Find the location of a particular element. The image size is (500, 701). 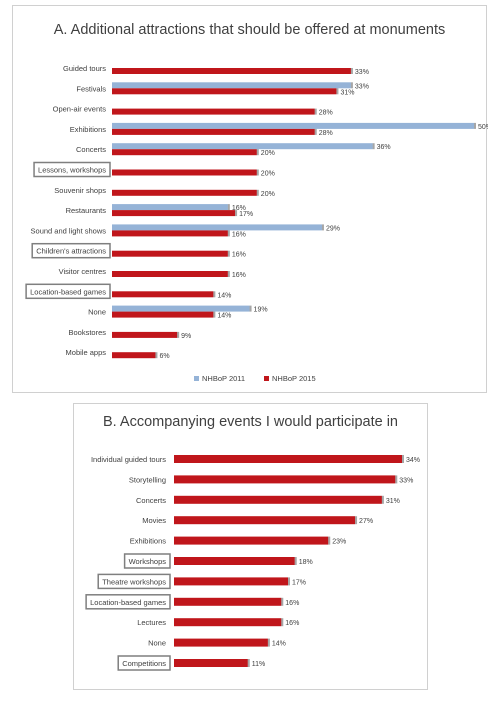

chart-a-bar-nhbop-2015-guided-tours is located at coordinates (231, 71).